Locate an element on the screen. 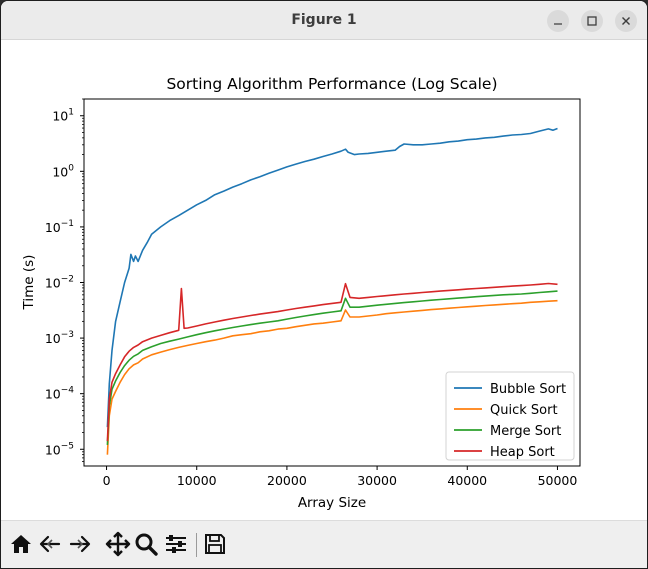 Image resolution: width=648 pixels, height=569 pixels. x-tick-label: 20000 is located at coordinates (287, 480).